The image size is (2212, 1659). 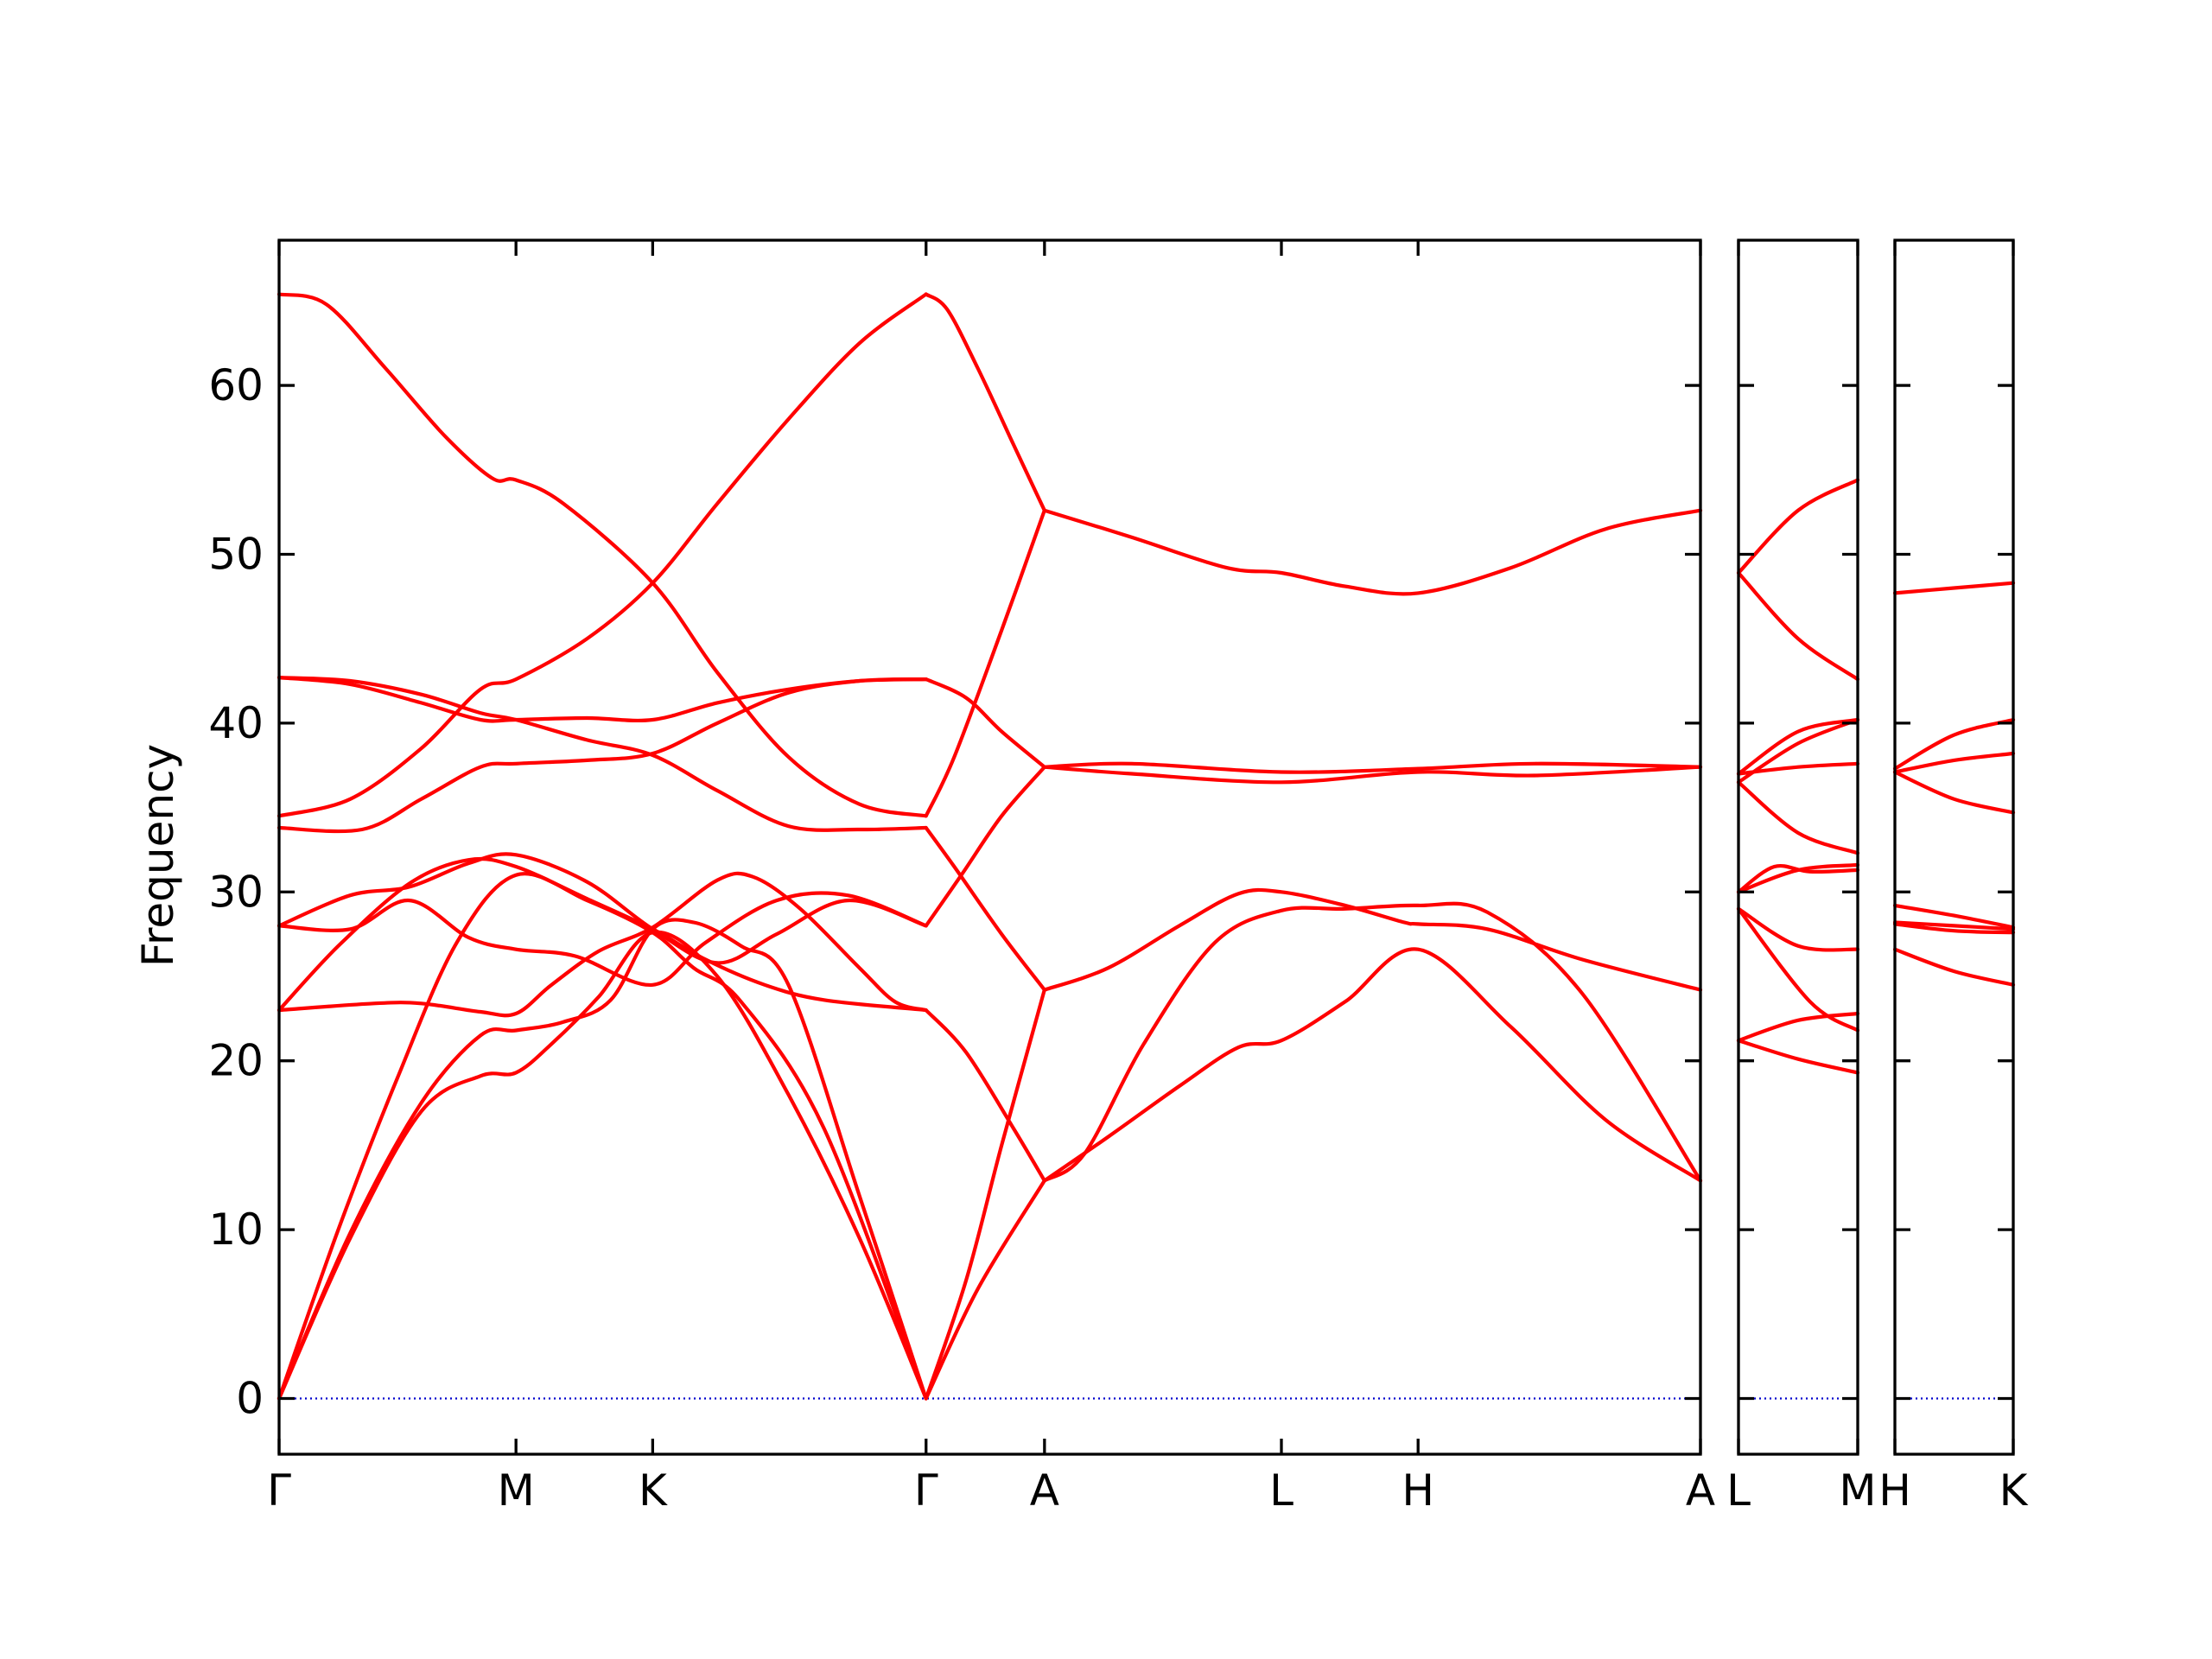 What do you see at coordinates (236, 723) in the screenshot?
I see `y-tick-label: 40` at bounding box center [236, 723].